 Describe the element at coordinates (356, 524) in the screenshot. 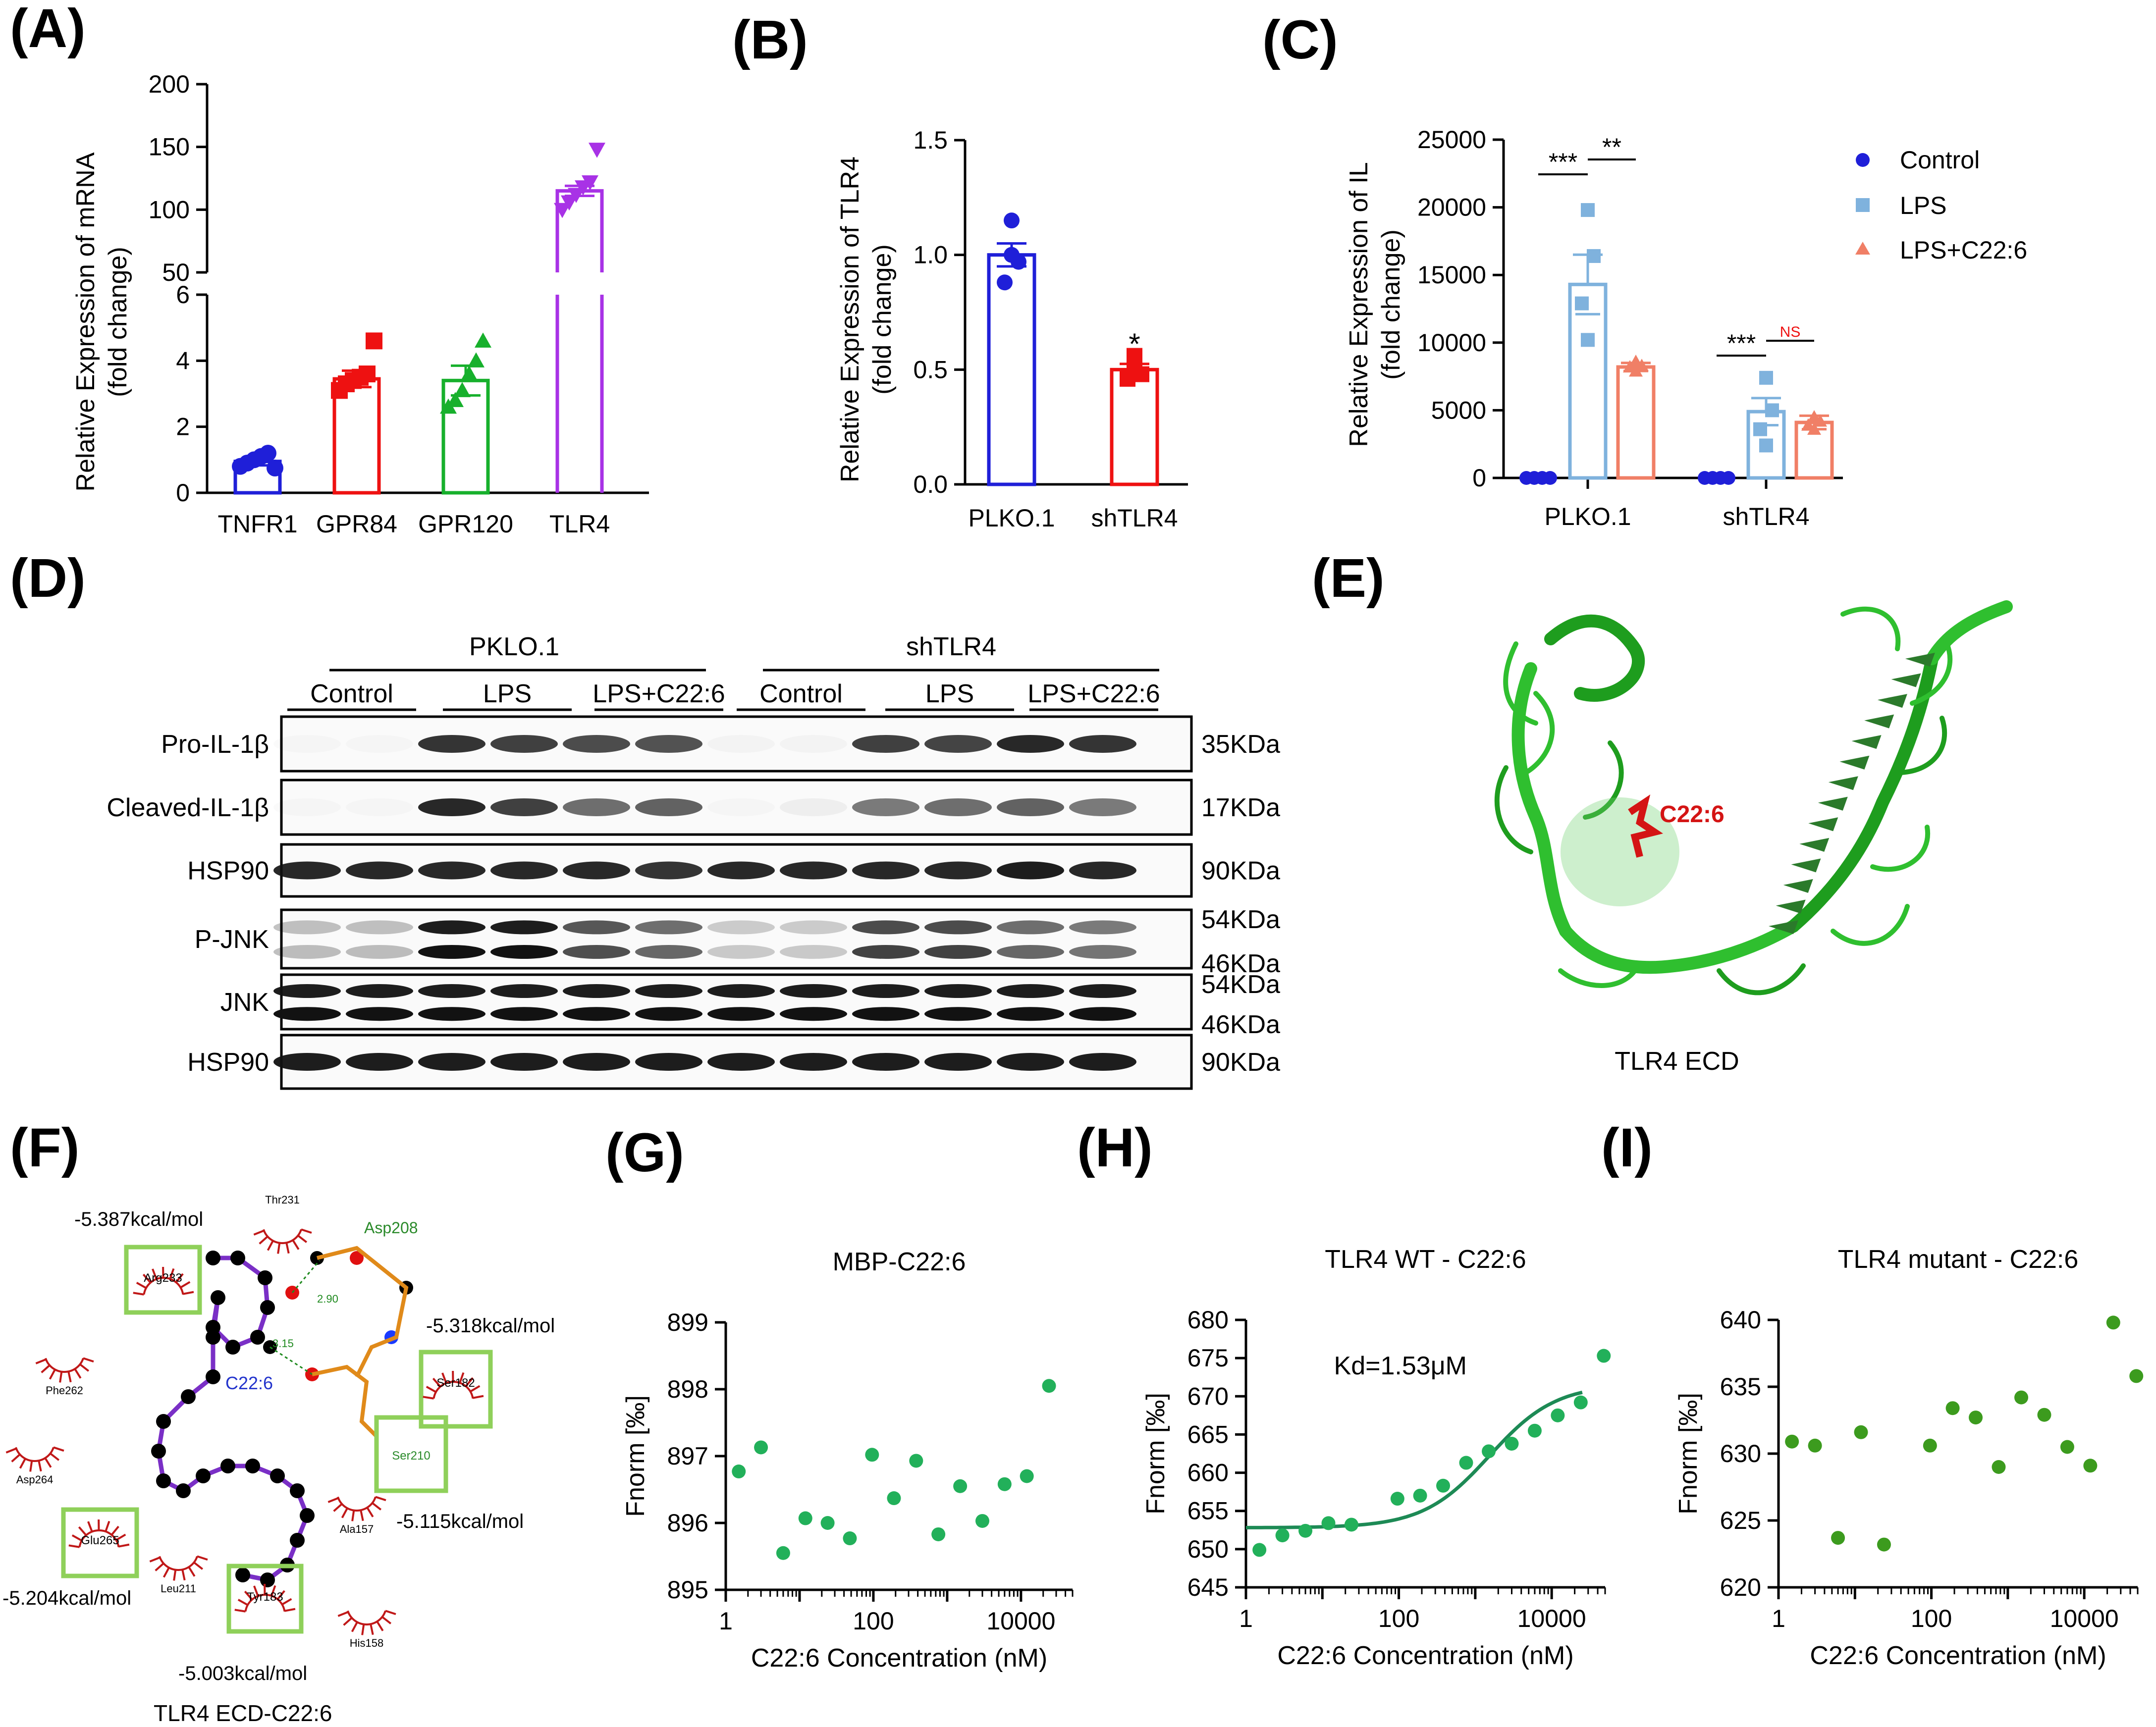

I see `x-tick-label: GPR84` at that location.